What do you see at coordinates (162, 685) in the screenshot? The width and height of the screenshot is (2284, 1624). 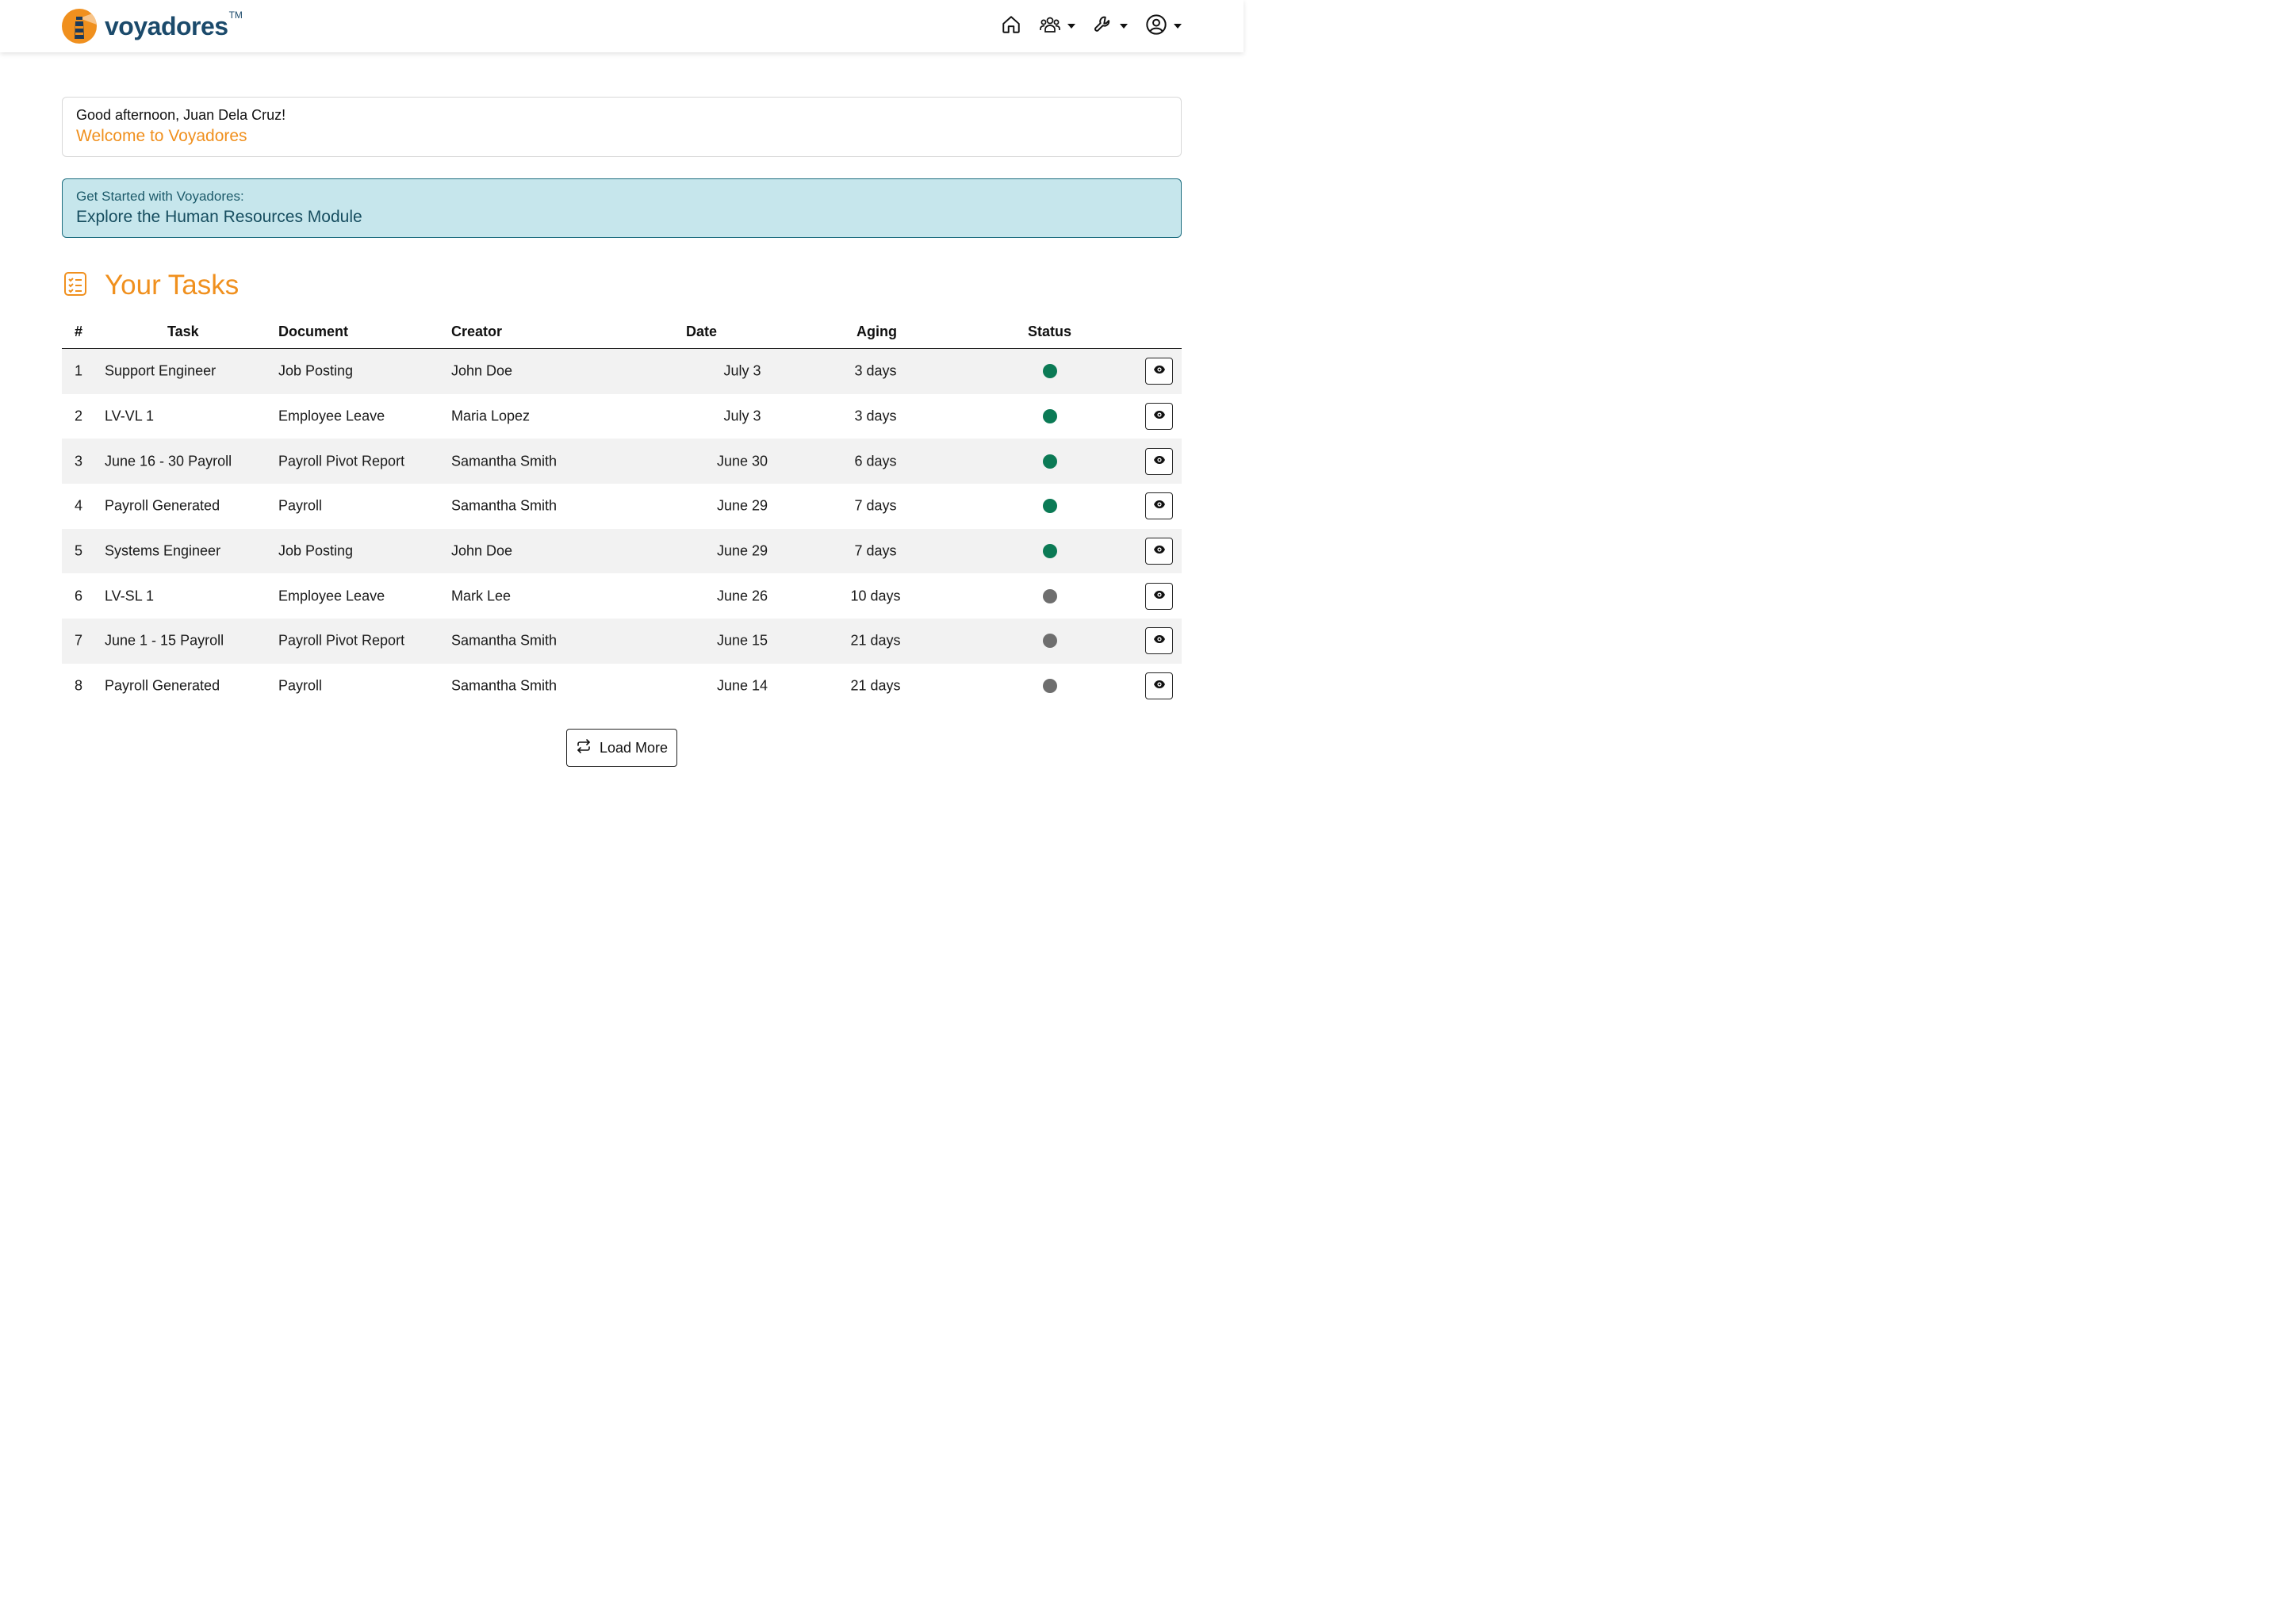 I see `task-name: Payroll Generated` at bounding box center [162, 685].